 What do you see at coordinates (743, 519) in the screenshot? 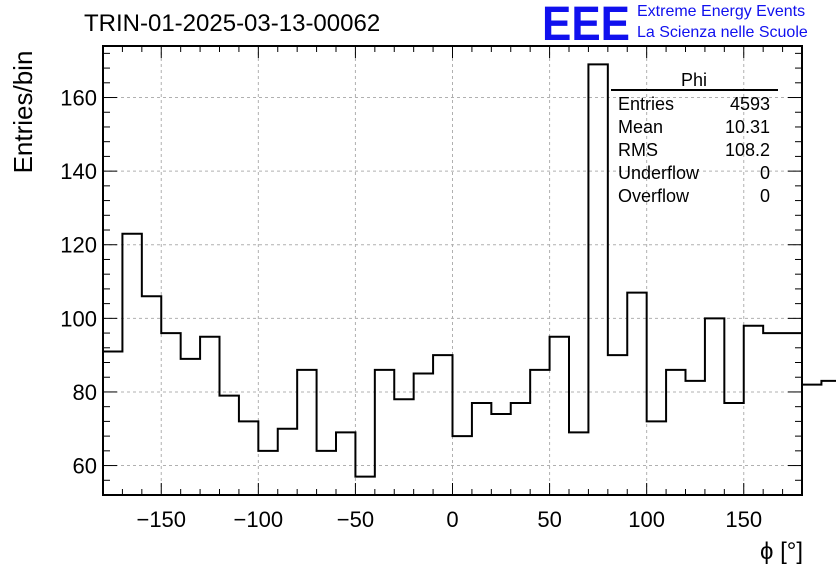
I see `x-tick-label: 150` at bounding box center [743, 519].